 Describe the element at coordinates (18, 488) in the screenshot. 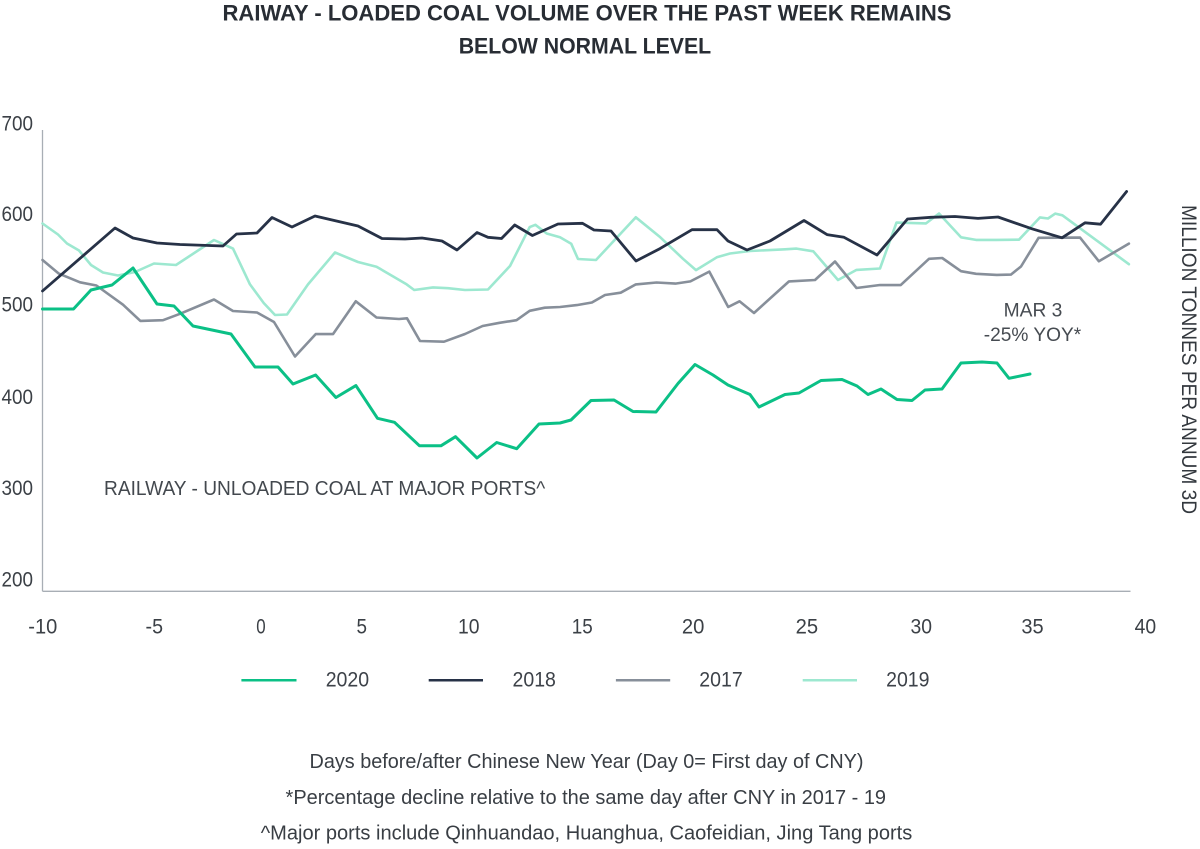

I see `svg-text: 300` at that location.